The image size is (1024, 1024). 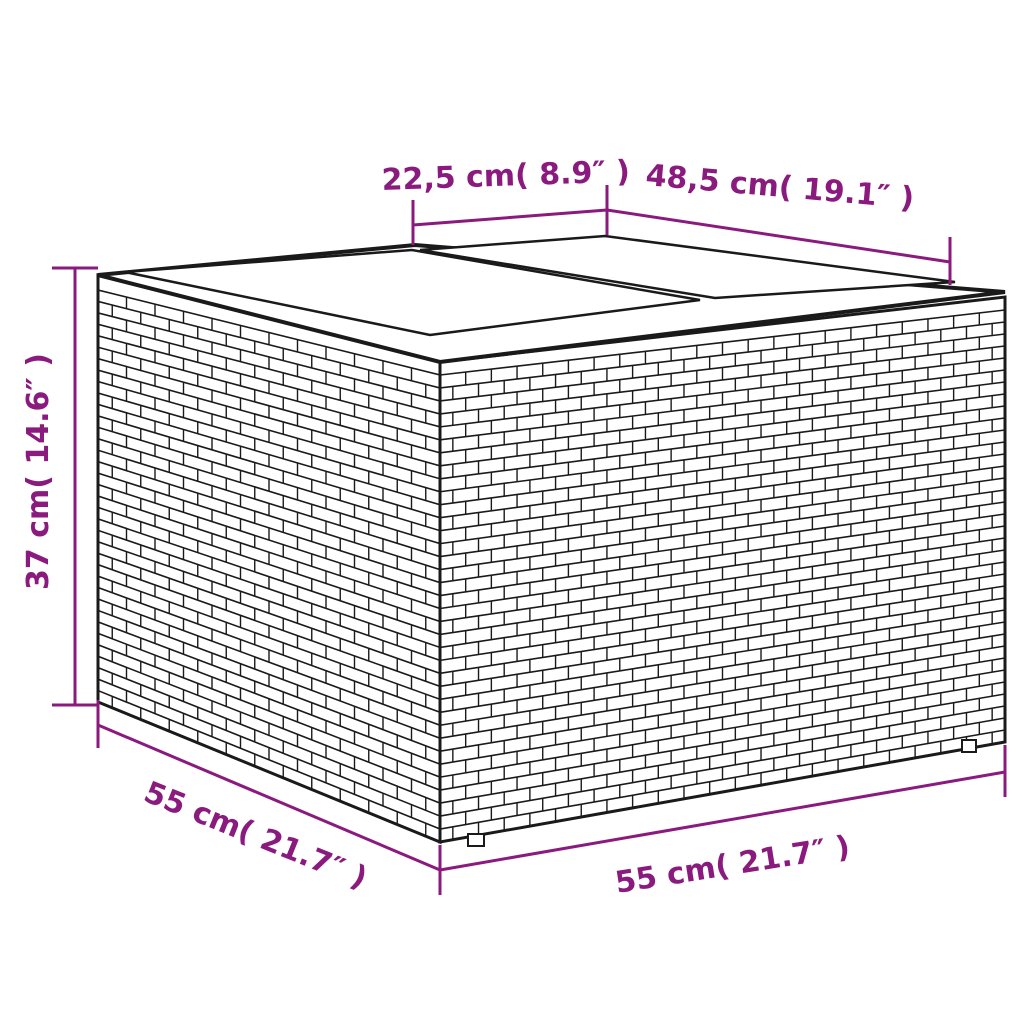 What do you see at coordinates (505, 176) in the screenshot?
I see `top-panel-dimension-label: 22,5 cm( 8.9″ )` at bounding box center [505, 176].